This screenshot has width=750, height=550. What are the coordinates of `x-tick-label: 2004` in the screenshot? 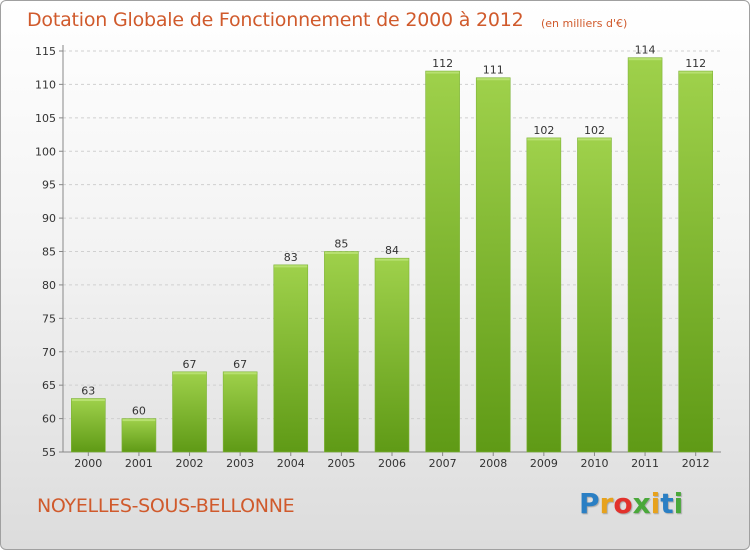 It's located at (291, 463).